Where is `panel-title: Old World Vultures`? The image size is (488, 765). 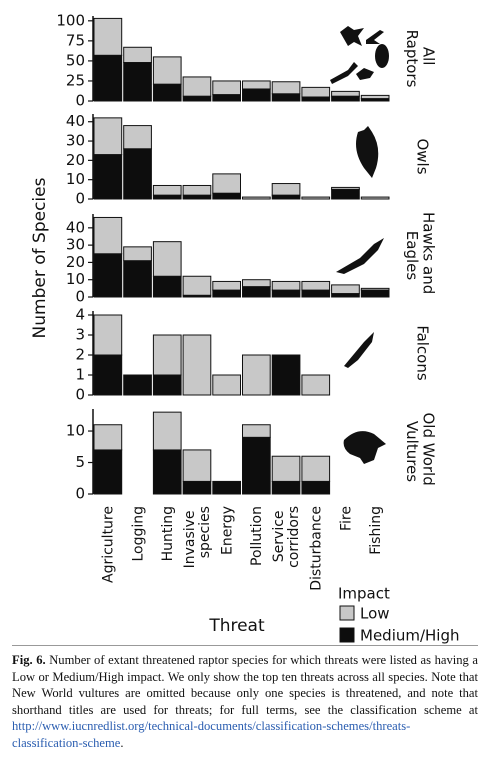
panel-title: Old World Vultures is located at coordinates (420, 451).